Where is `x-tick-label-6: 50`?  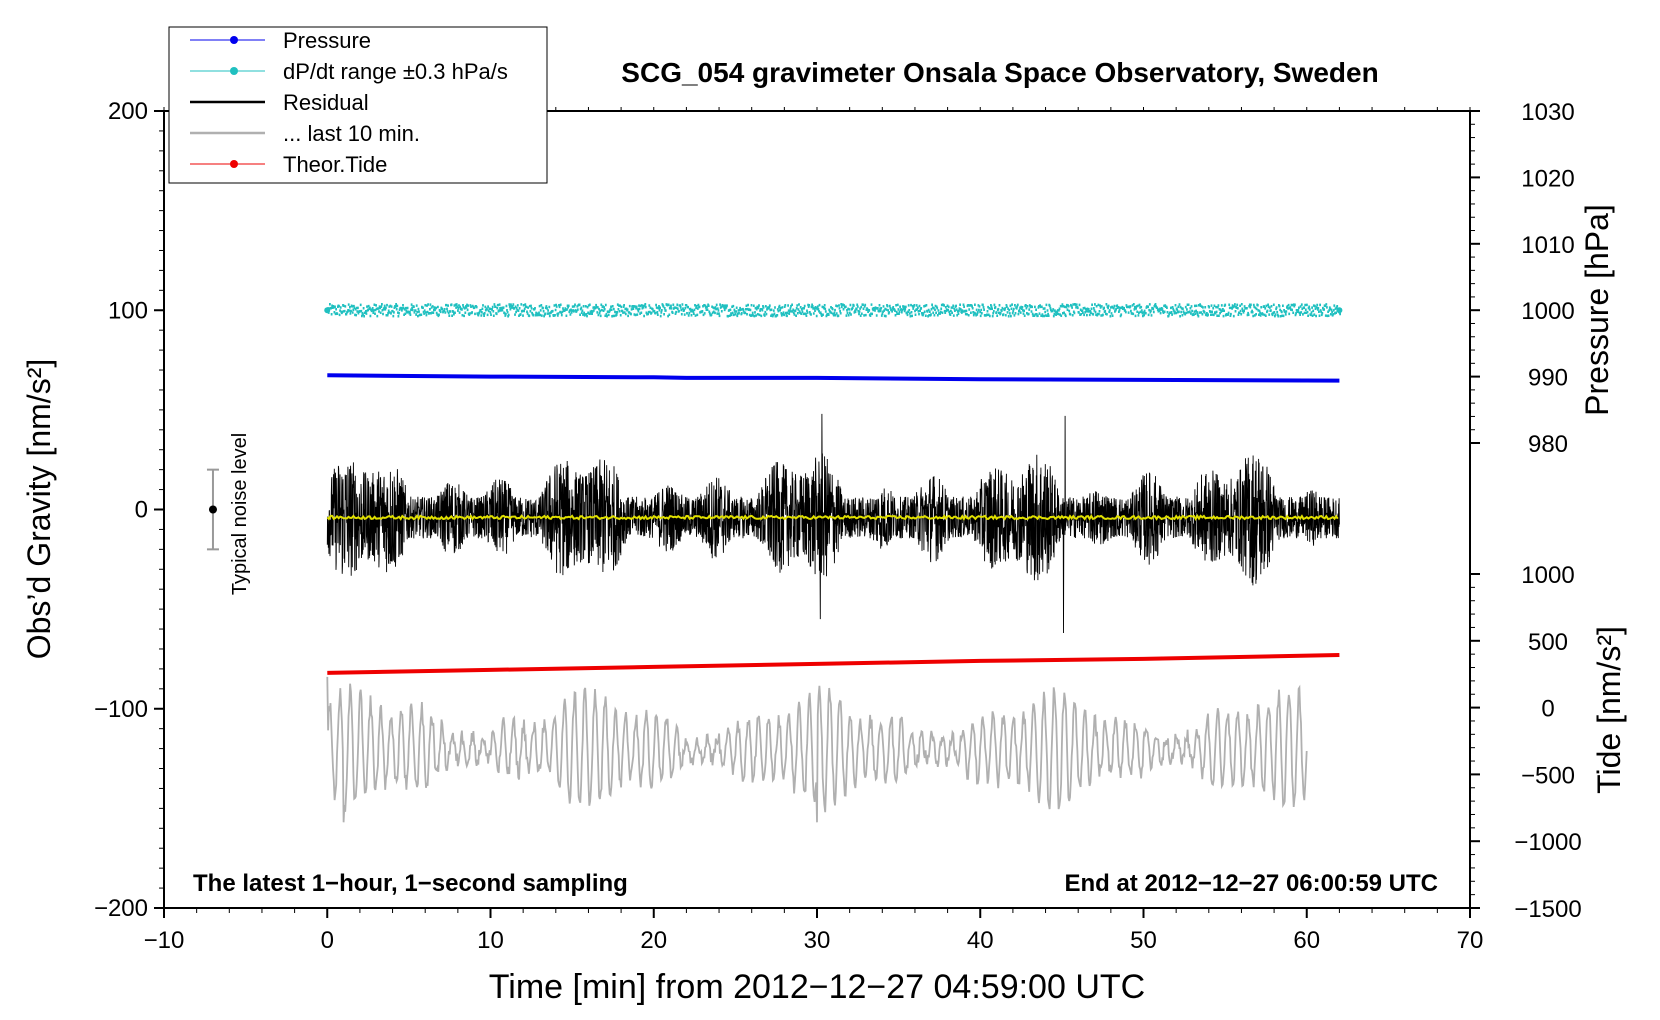
x-tick-label-6: 50 is located at coordinates (1143, 940).